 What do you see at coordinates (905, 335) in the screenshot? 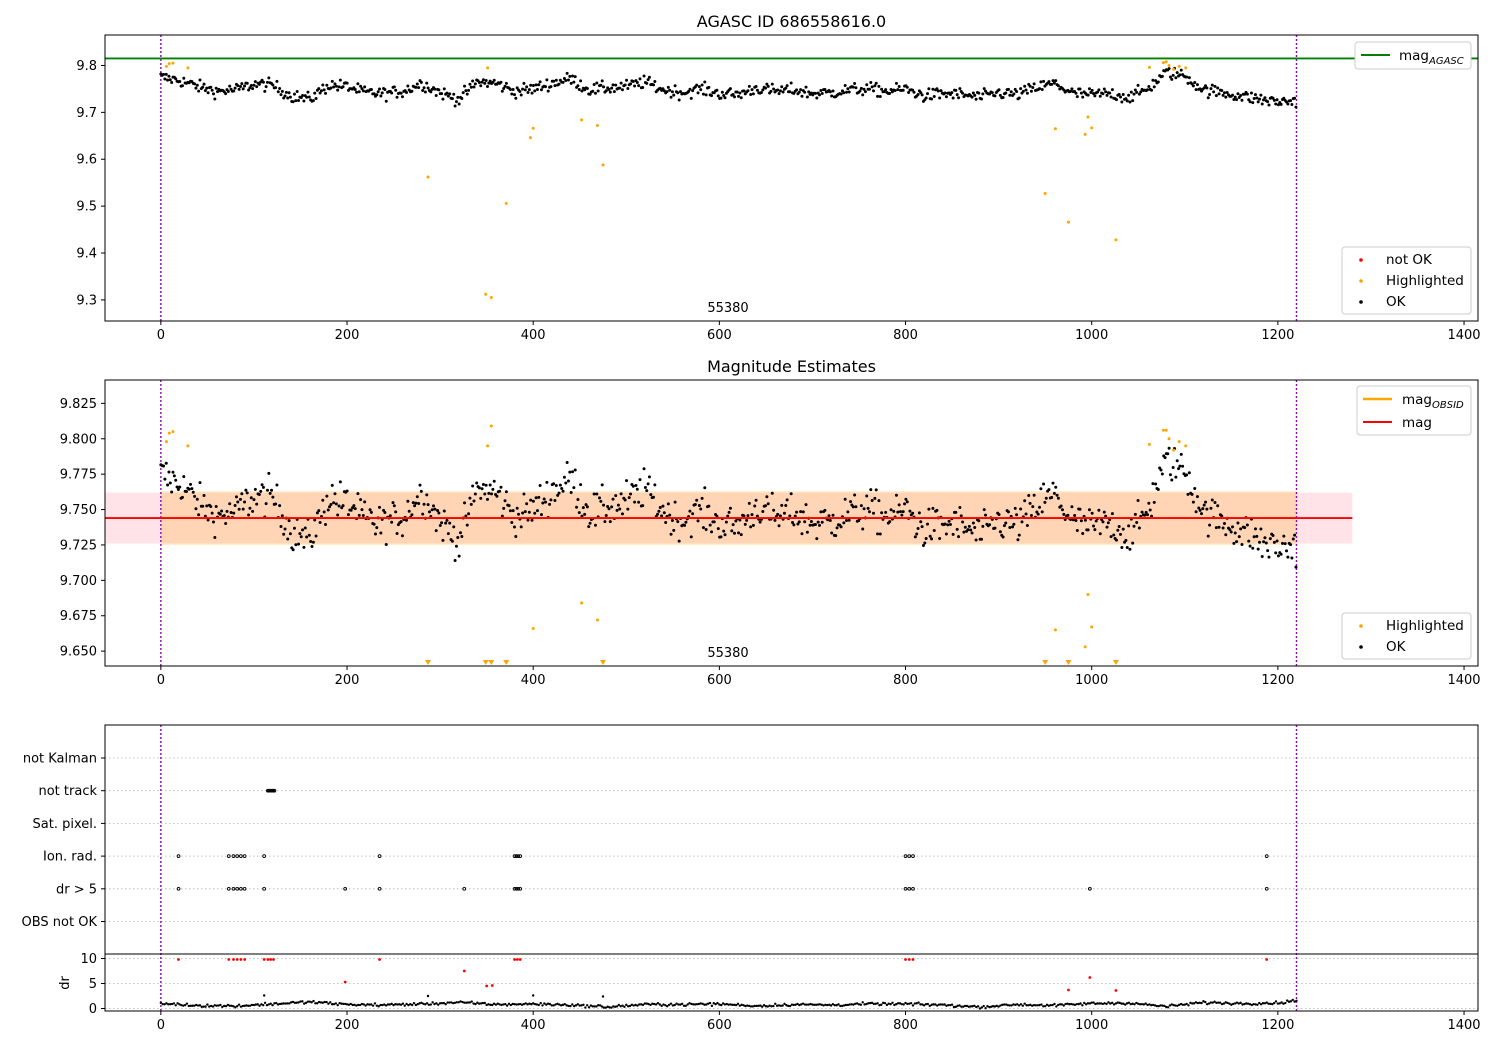
I see `x-tick-label: 800` at bounding box center [905, 335].